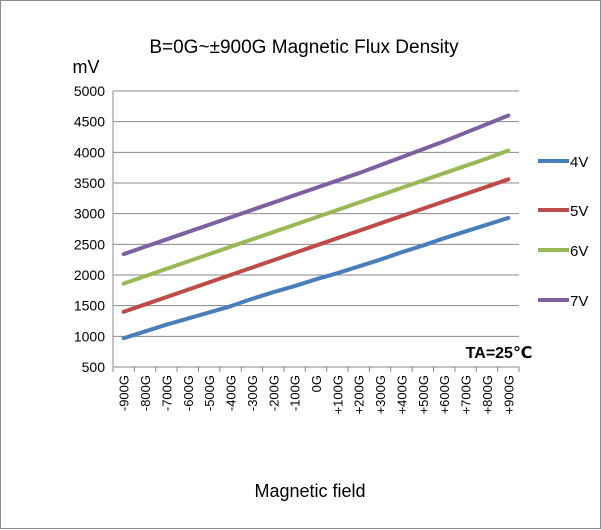  What do you see at coordinates (579, 211) in the screenshot?
I see `legend-label-5V: 5V` at bounding box center [579, 211].